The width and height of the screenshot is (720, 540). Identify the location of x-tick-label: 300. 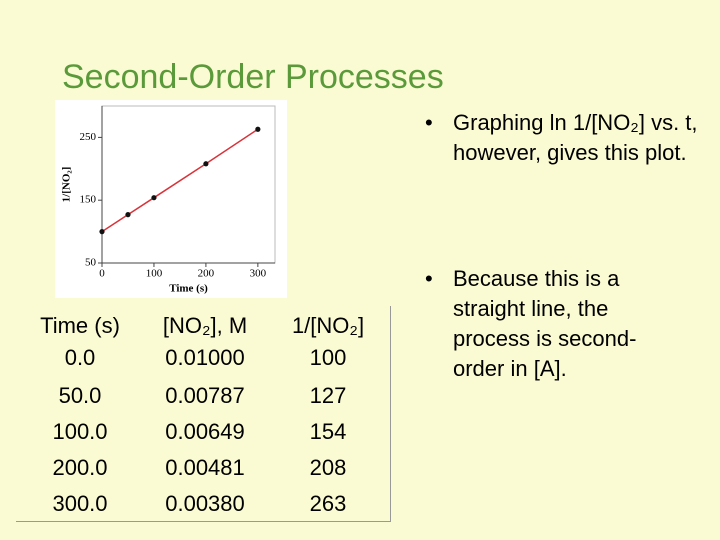
(258, 274).